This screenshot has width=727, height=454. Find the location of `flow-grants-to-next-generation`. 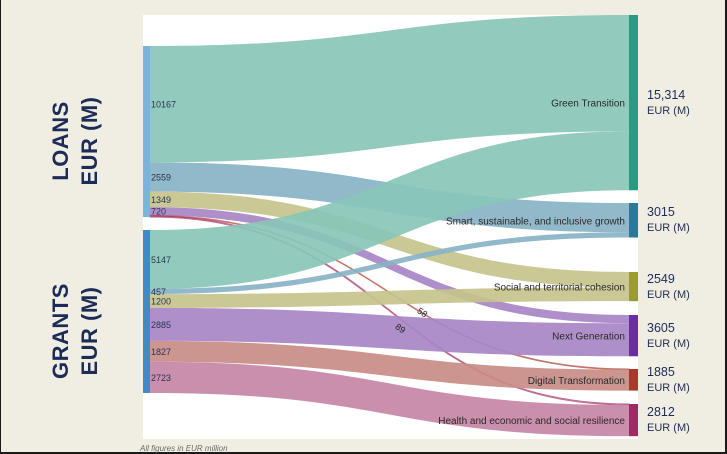

flow-grants-to-next-generation is located at coordinates (389, 332).